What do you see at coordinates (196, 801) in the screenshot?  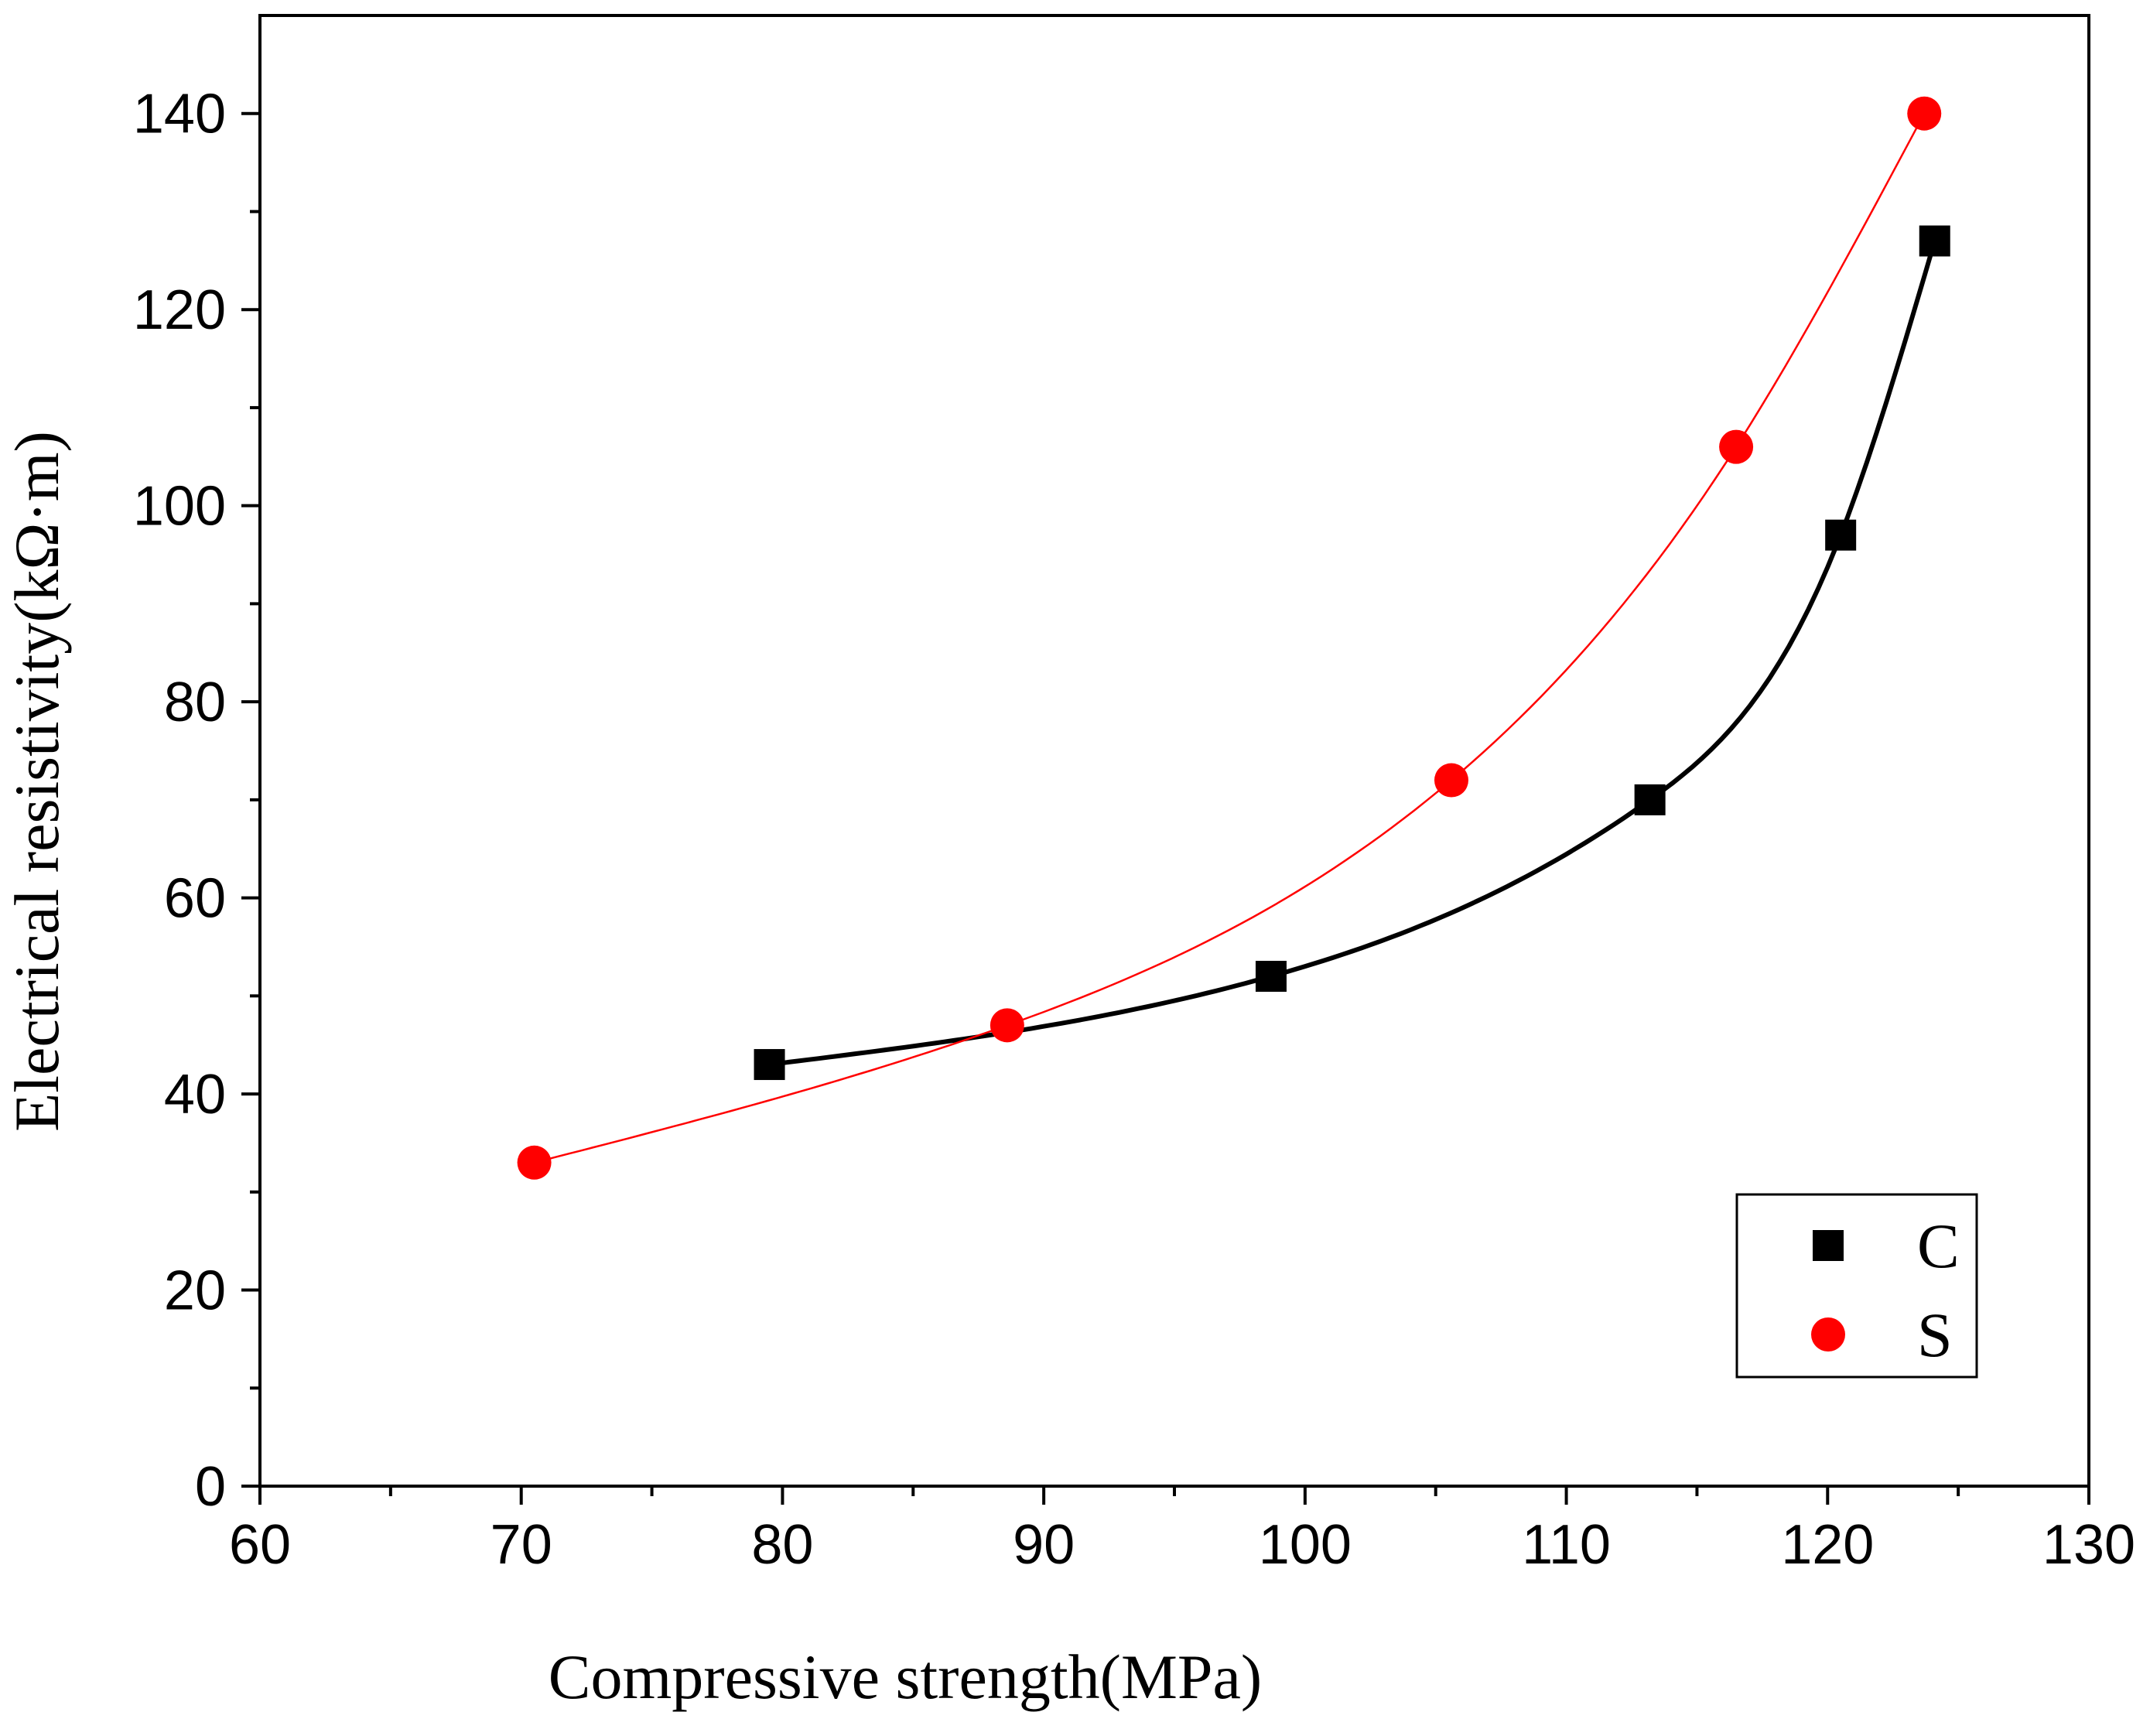 I see `y-axis: 0 20 40 60 80 100 120 140` at bounding box center [196, 801].